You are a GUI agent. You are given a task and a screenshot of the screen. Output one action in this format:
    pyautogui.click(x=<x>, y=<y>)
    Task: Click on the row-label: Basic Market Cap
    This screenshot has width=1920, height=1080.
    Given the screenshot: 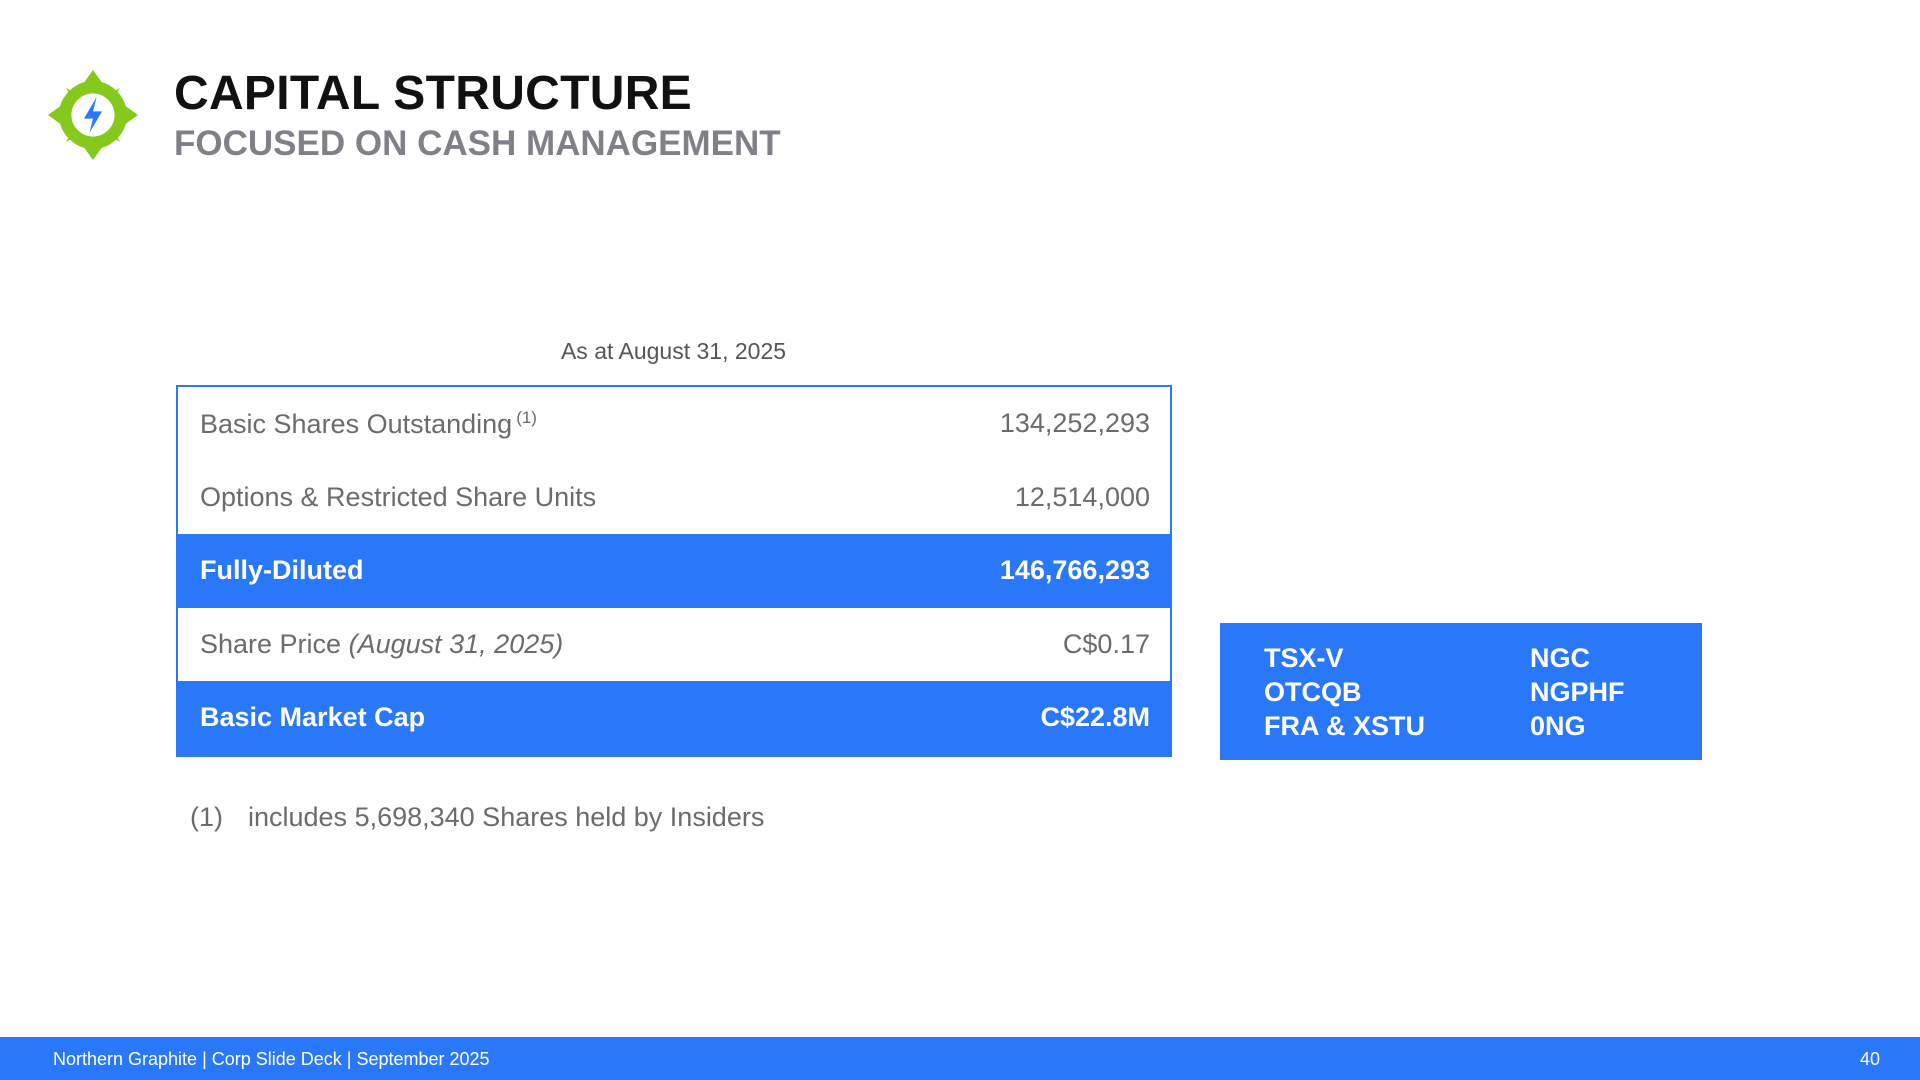 What is the action you would take?
    pyautogui.click(x=313, y=717)
    